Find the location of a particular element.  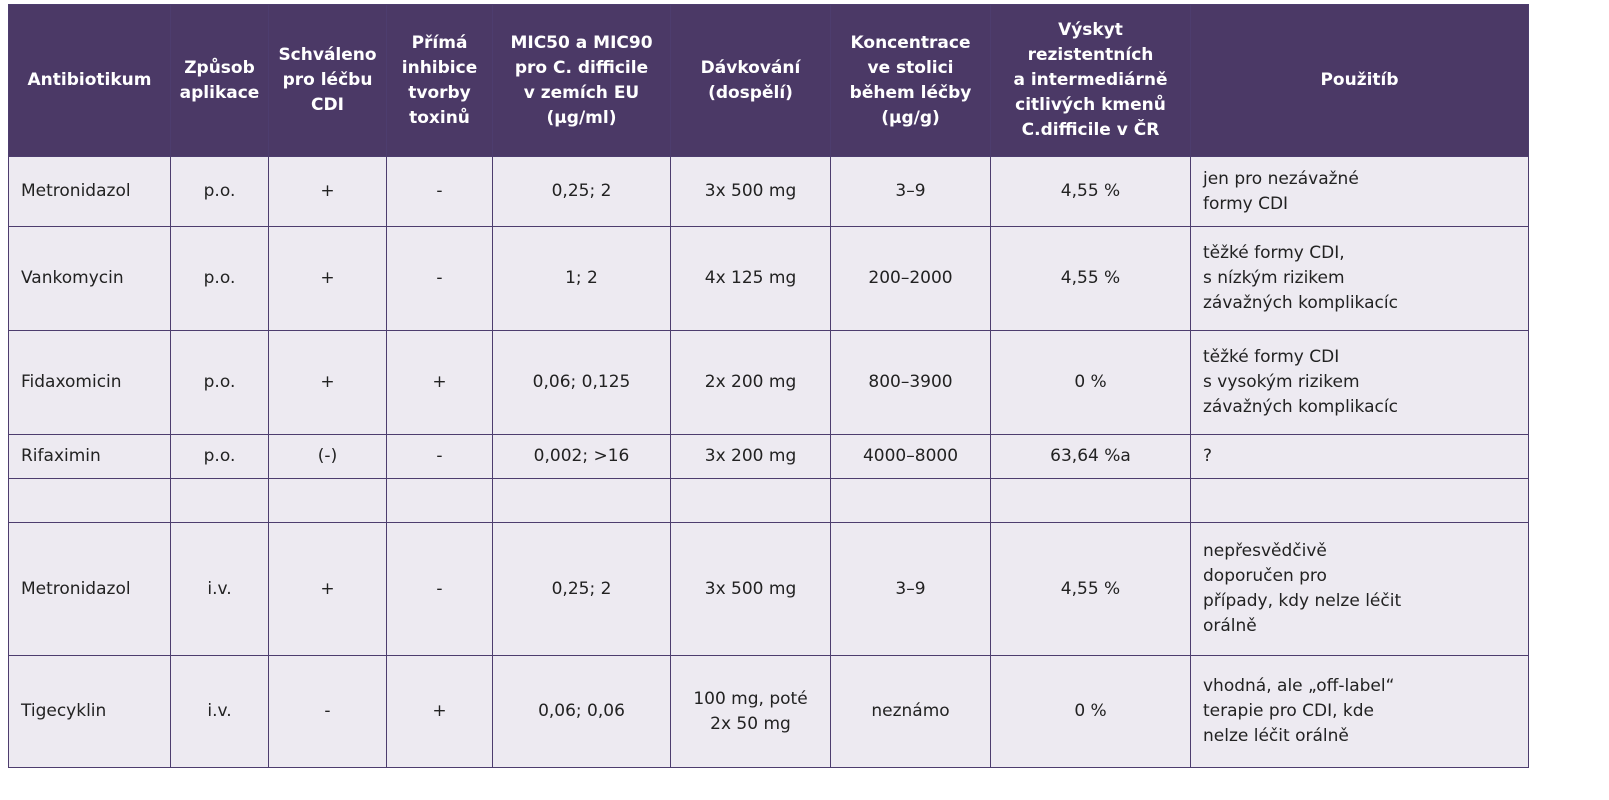

cell-antibiotic: Rifaximin is located at coordinates (89, 456).